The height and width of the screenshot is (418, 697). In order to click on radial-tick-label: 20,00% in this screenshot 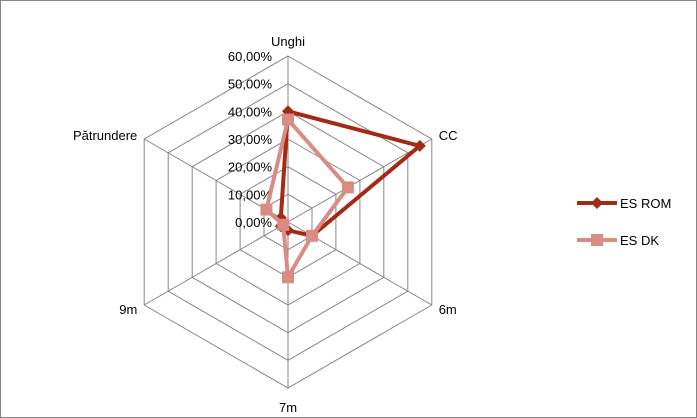, I will do `click(250, 167)`.